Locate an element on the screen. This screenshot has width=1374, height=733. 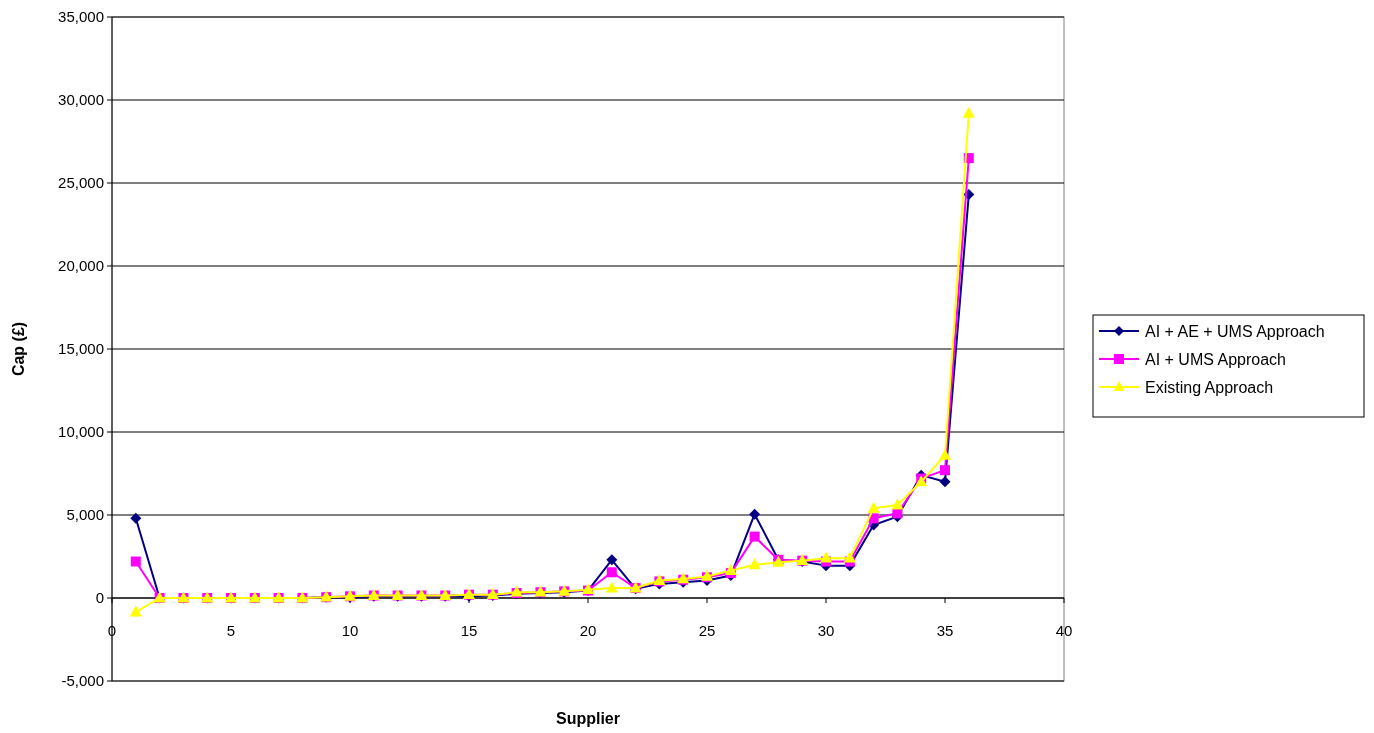
legend-label: Existing Approach is located at coordinates (1209, 387).